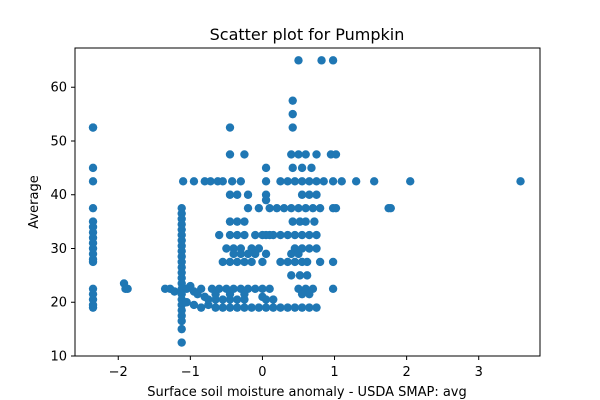 The image size is (600, 400). Describe the element at coordinates (58, 303) in the screenshot. I see `y-tick-label: 20` at that location.